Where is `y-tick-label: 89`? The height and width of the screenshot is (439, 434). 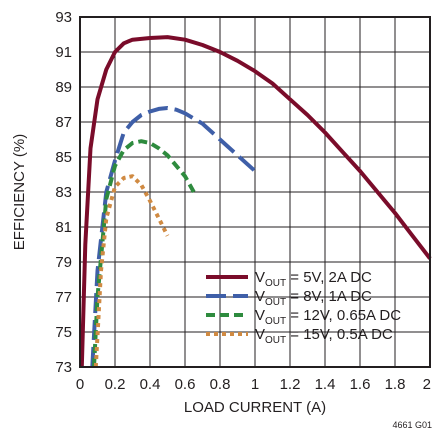 y-tick-label: 89 is located at coordinates (63, 87).